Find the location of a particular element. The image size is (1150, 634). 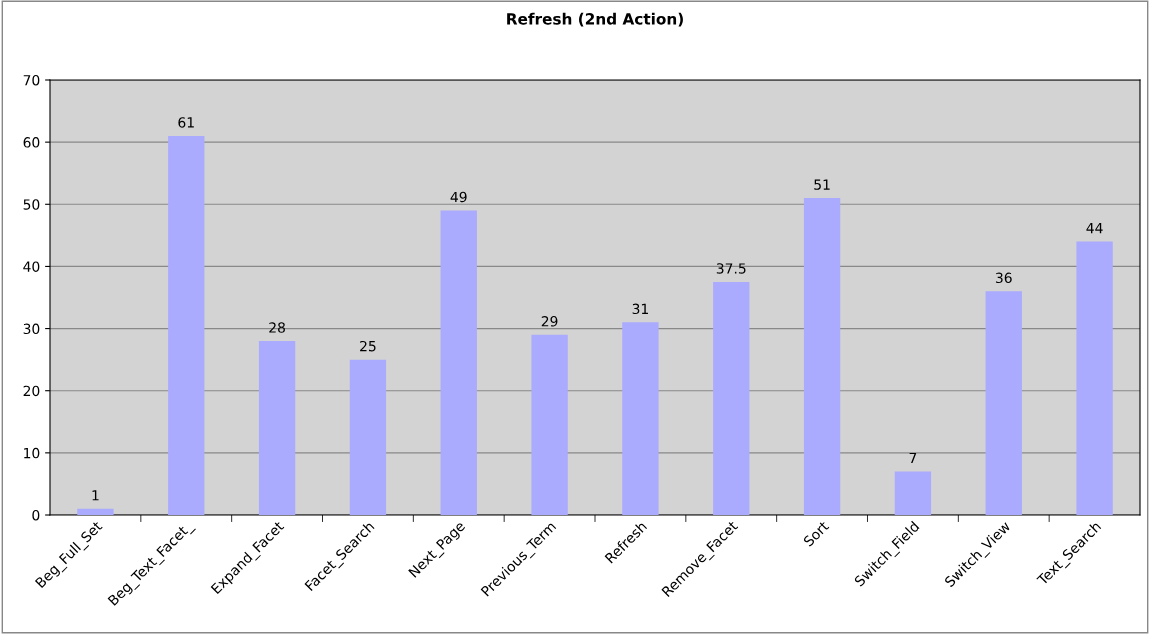

y-tick-label: 0 is located at coordinates (36, 515).